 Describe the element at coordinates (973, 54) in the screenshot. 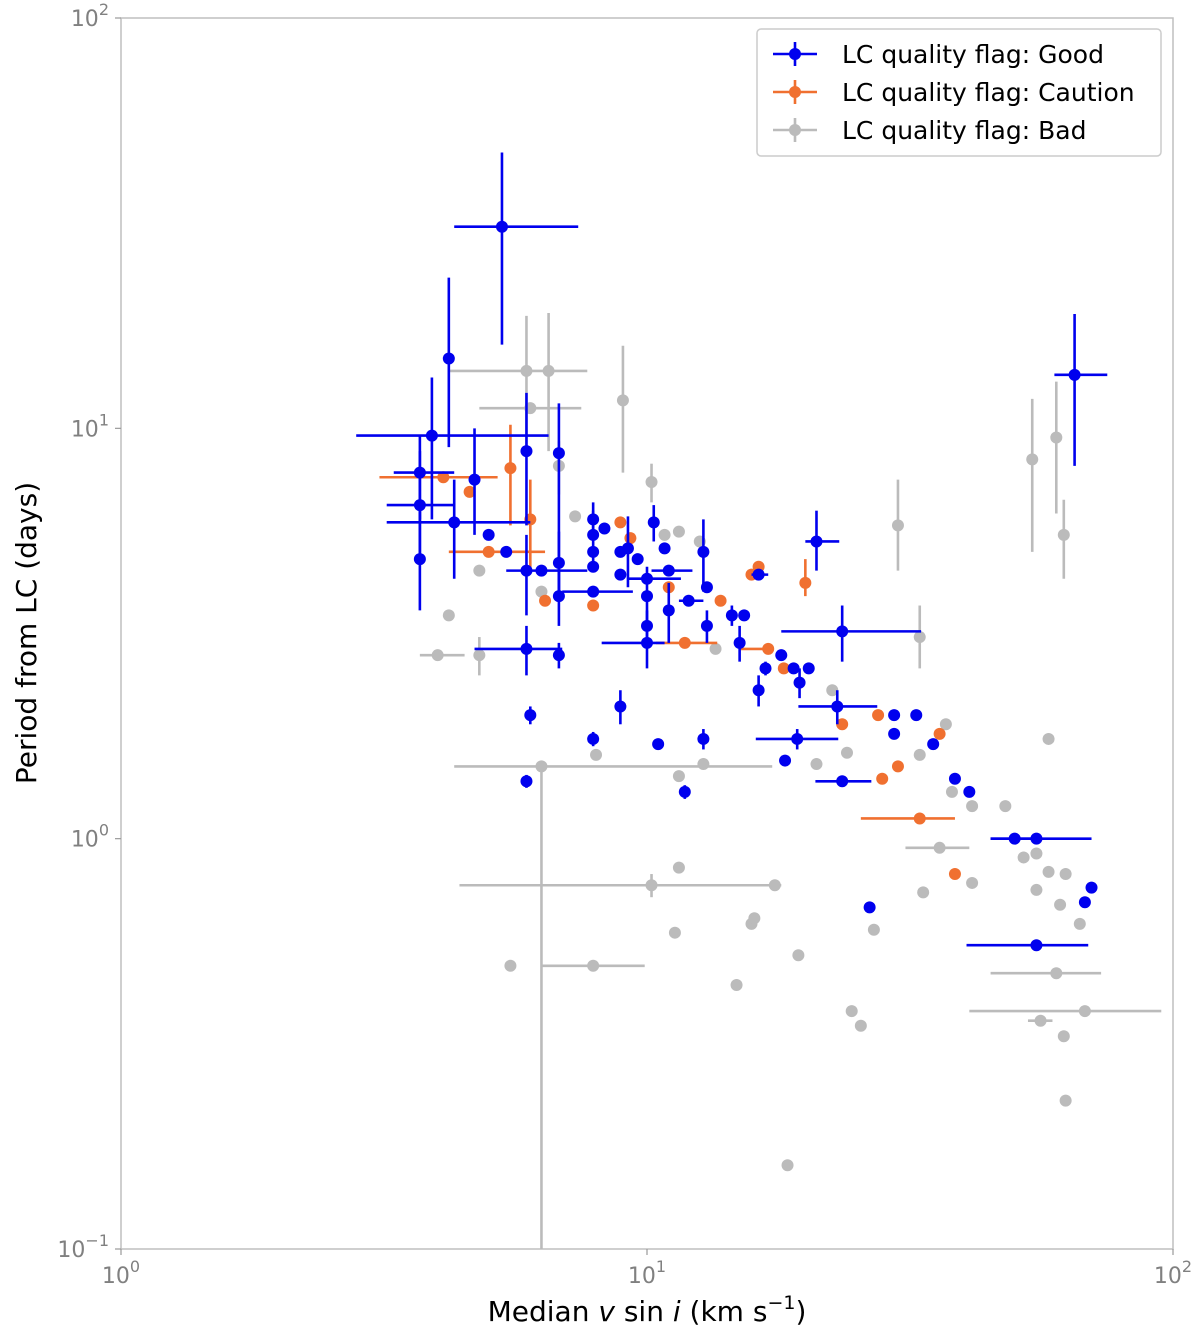

I see `legend-label: LC quality flag: Good` at that location.